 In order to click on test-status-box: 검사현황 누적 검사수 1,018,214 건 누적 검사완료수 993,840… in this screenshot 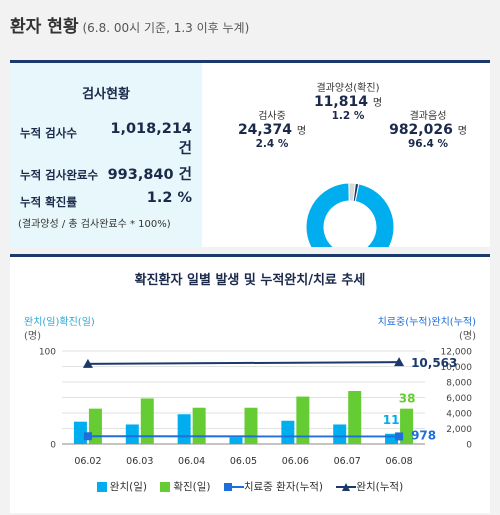, I will do `click(106, 155)`.